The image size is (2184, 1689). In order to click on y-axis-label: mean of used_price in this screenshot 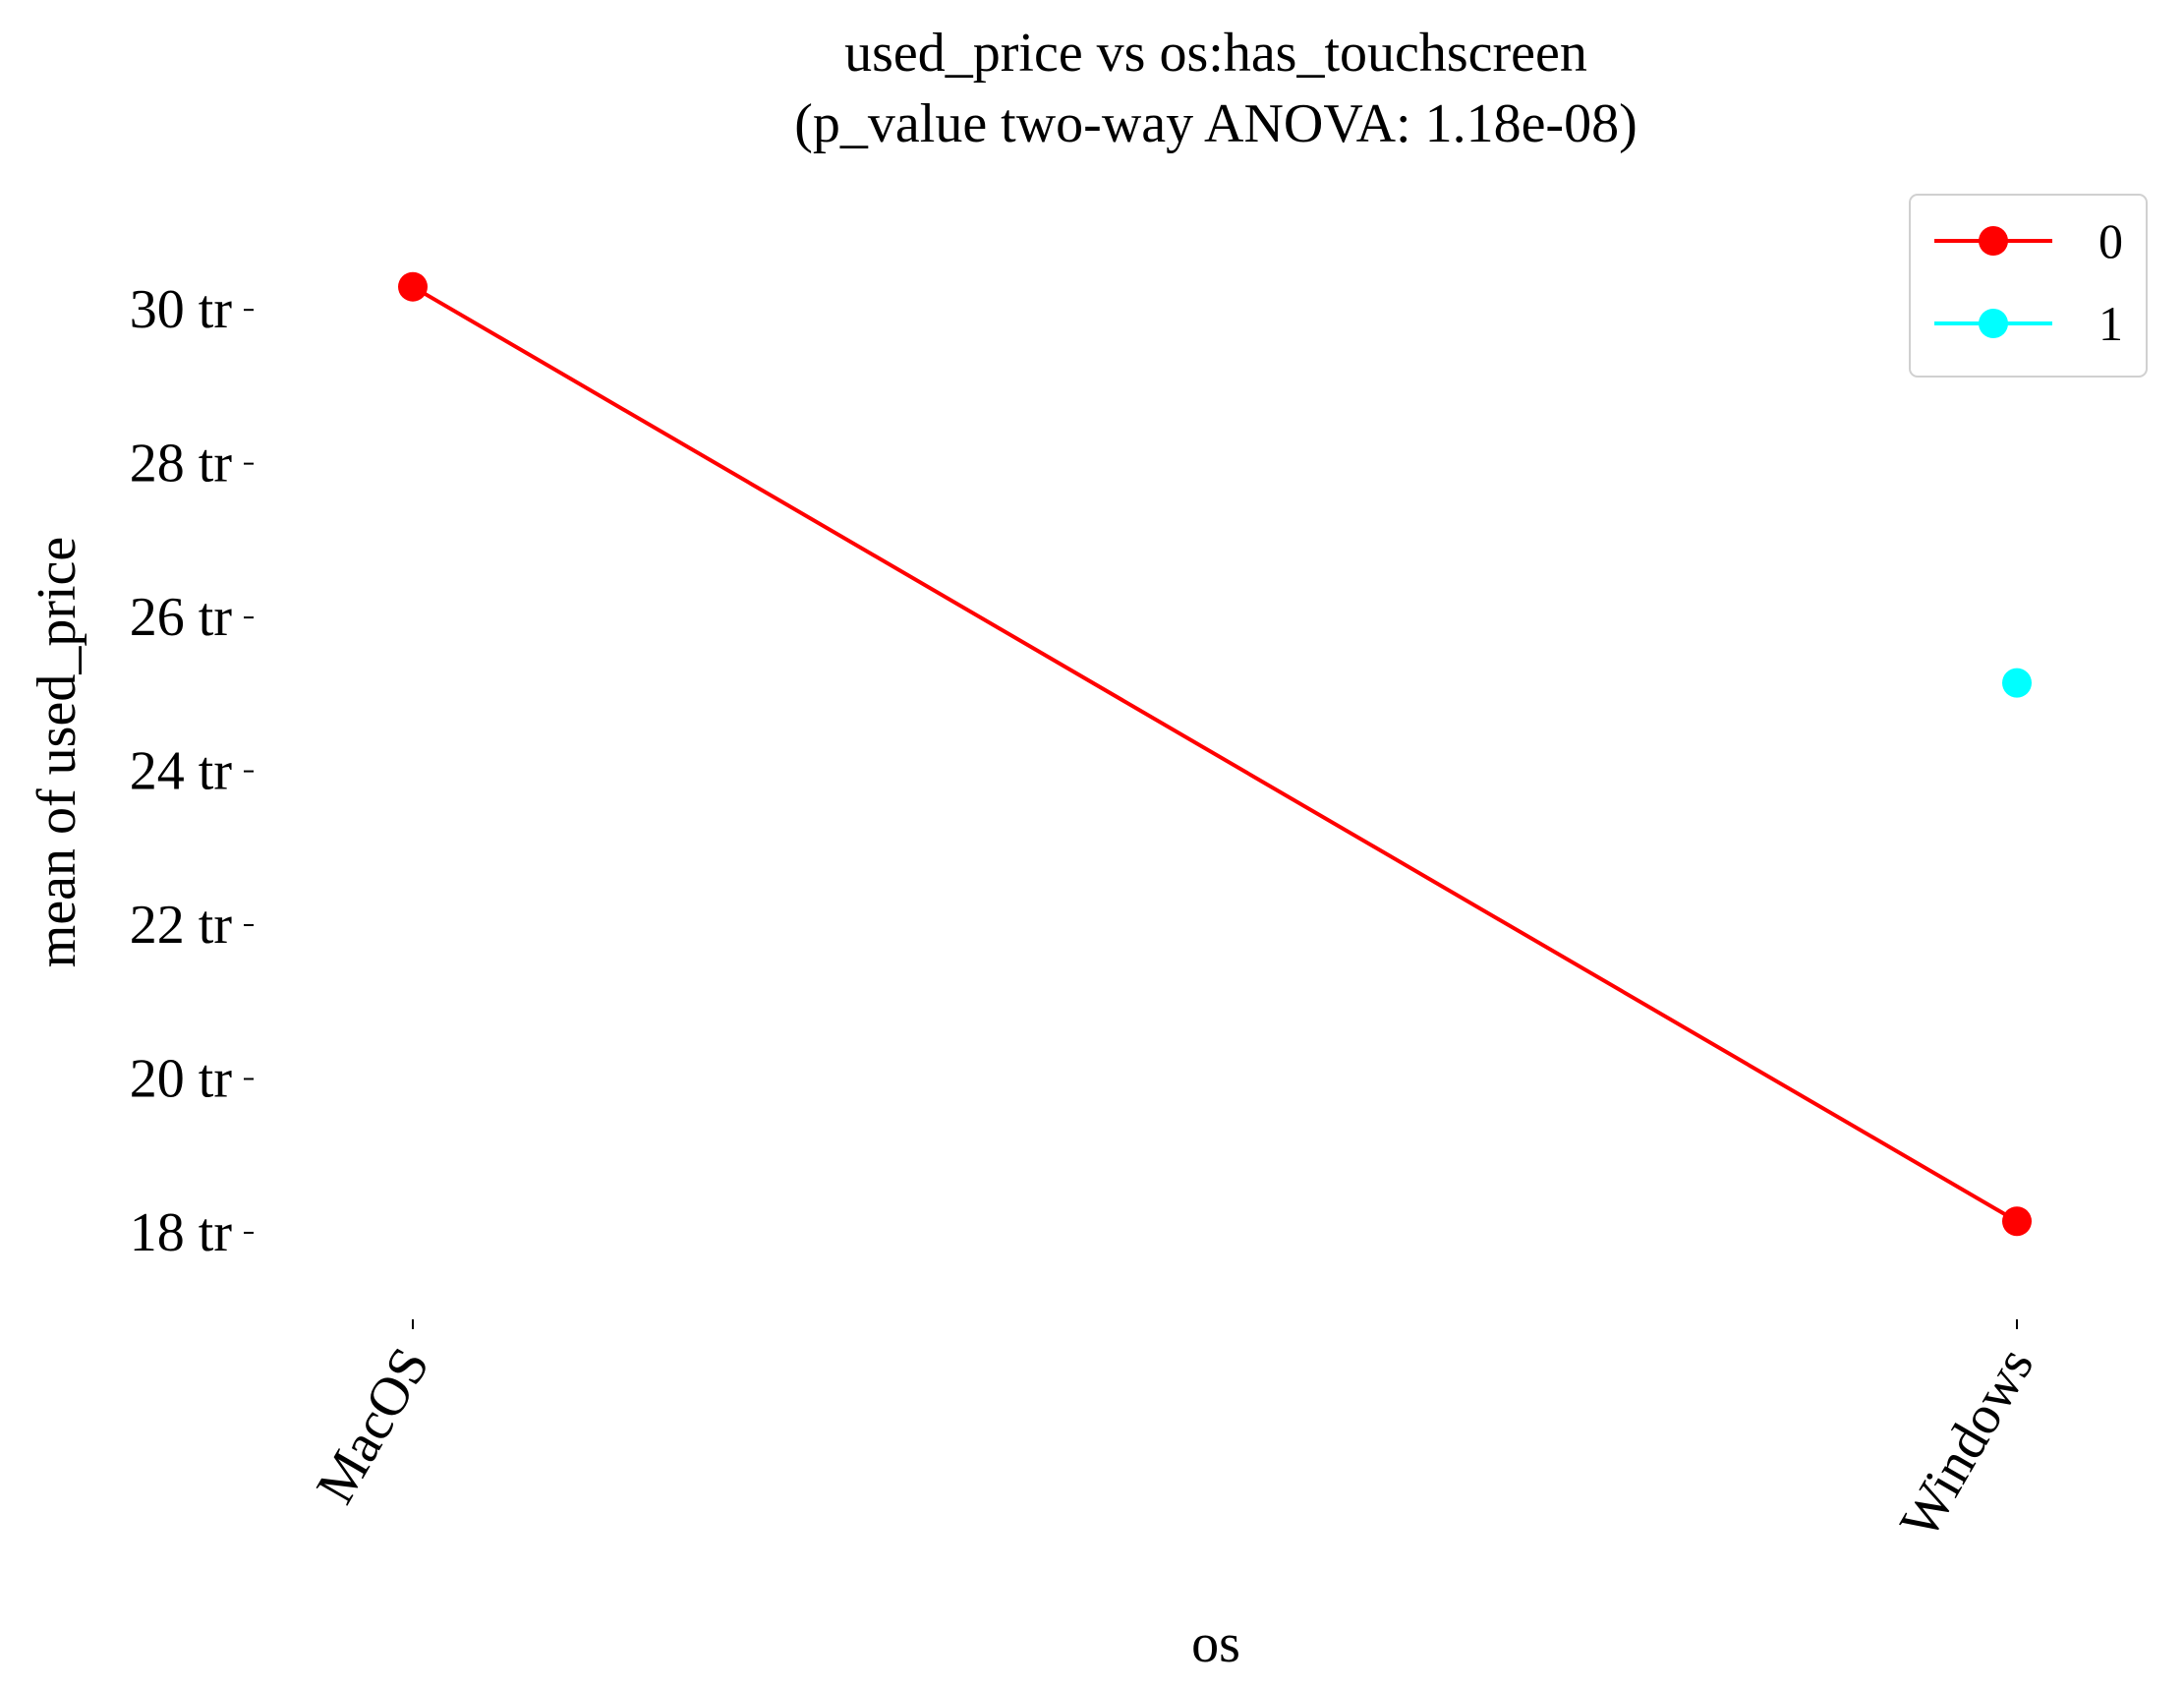, I will do `click(57, 752)`.